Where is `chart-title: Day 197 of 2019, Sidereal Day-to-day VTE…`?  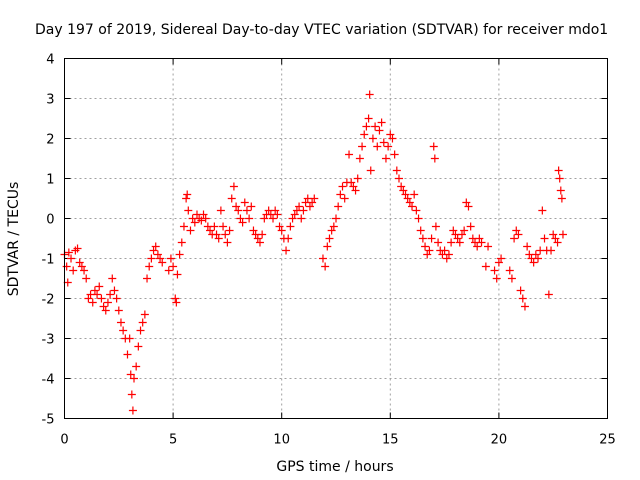
chart-title: Day 197 of 2019, Sidereal Day-to-day VTE… is located at coordinates (321, 30).